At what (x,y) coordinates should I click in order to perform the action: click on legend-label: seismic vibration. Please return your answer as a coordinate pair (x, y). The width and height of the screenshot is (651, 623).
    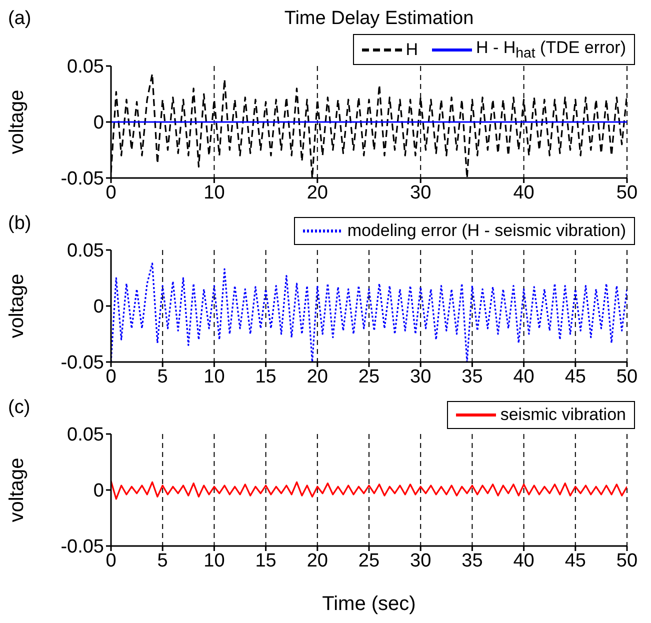
    Looking at the image, I should click on (563, 415).